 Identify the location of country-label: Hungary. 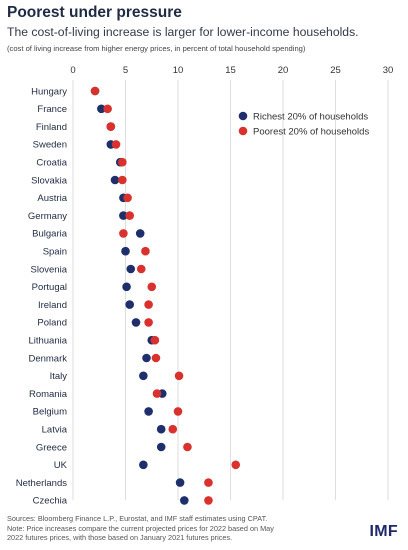
(49, 91).